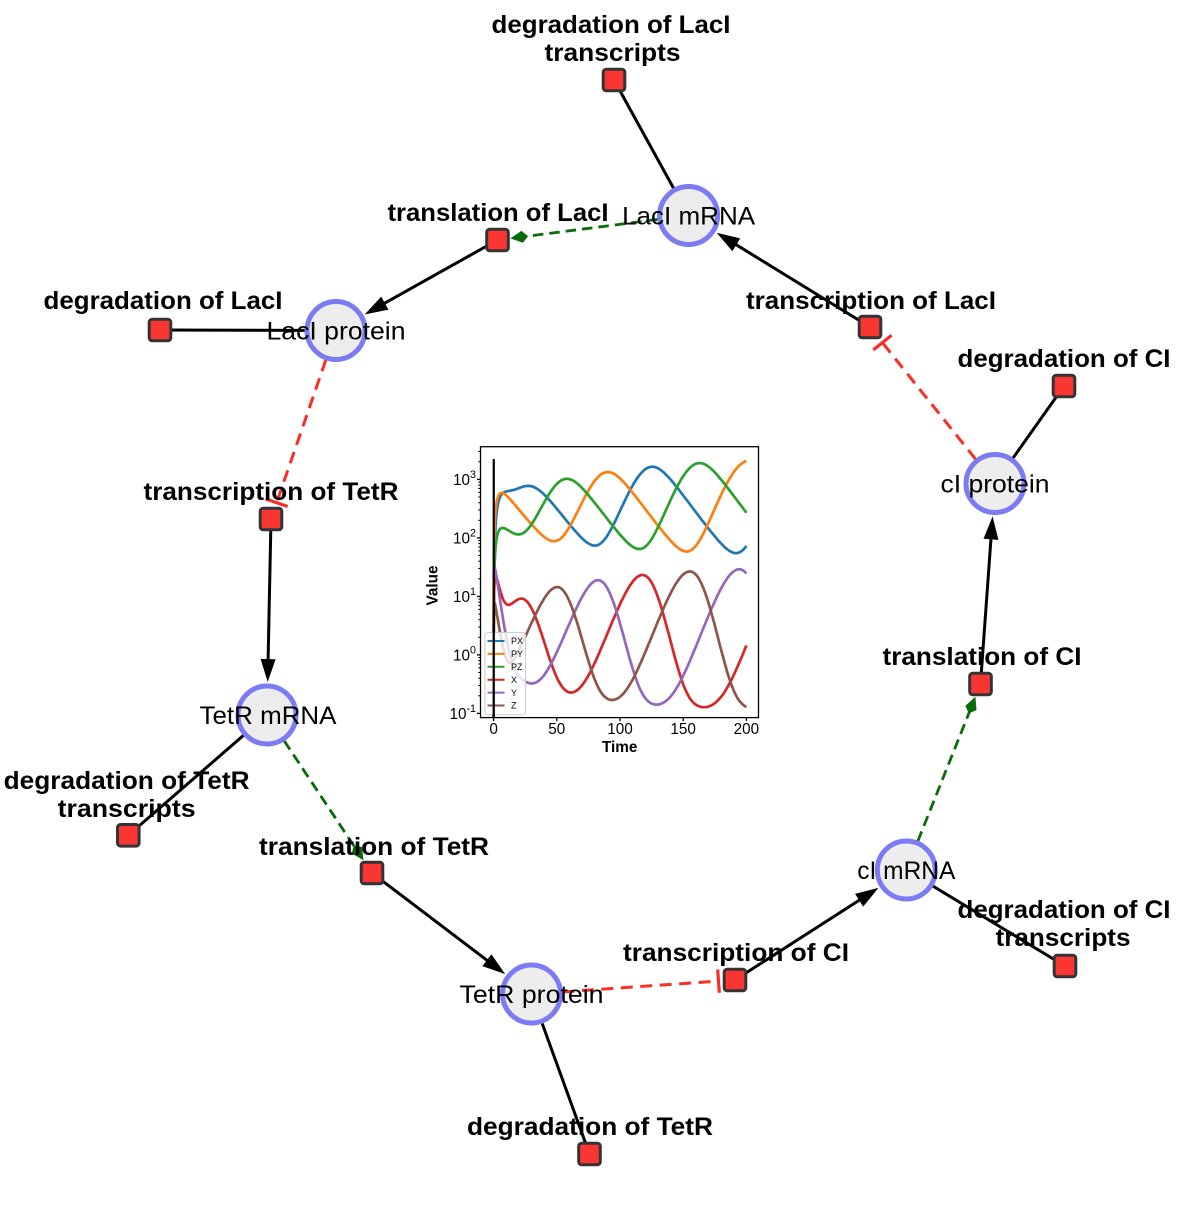 Image resolution: width=1189 pixels, height=1205 pixels. What do you see at coordinates (556, 729) in the screenshot?
I see `svg-text: 50` at bounding box center [556, 729].